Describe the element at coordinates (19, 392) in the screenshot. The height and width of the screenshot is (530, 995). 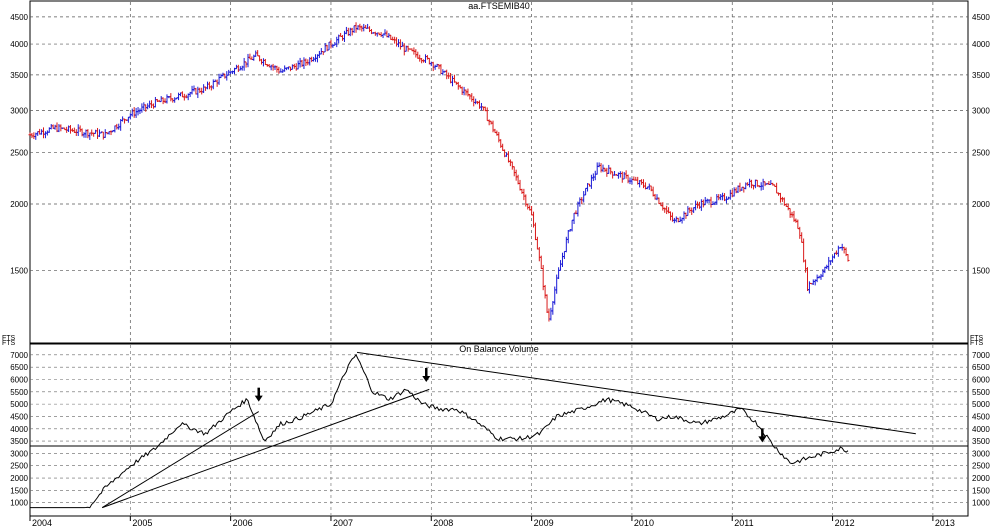
I see `obv-y-tick-label-left: 5500` at that location.